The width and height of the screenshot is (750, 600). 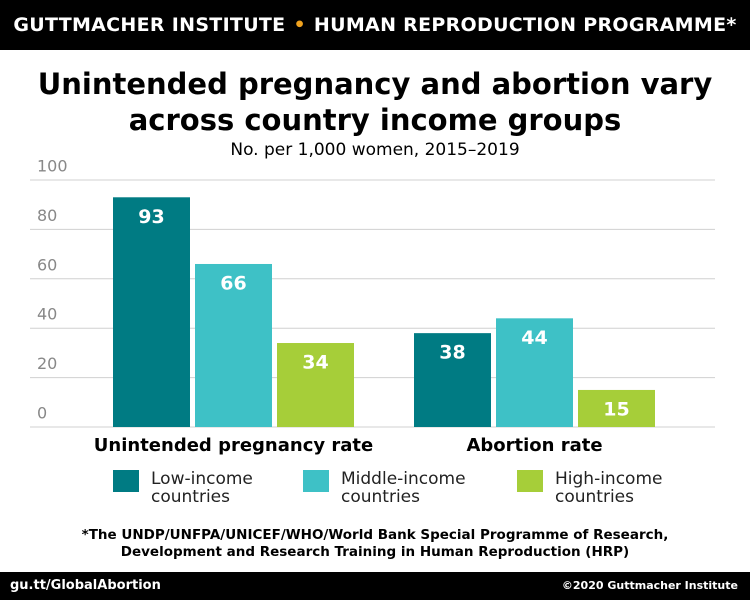 What do you see at coordinates (47, 264) in the screenshot?
I see `y-tick-label: 60` at bounding box center [47, 264].